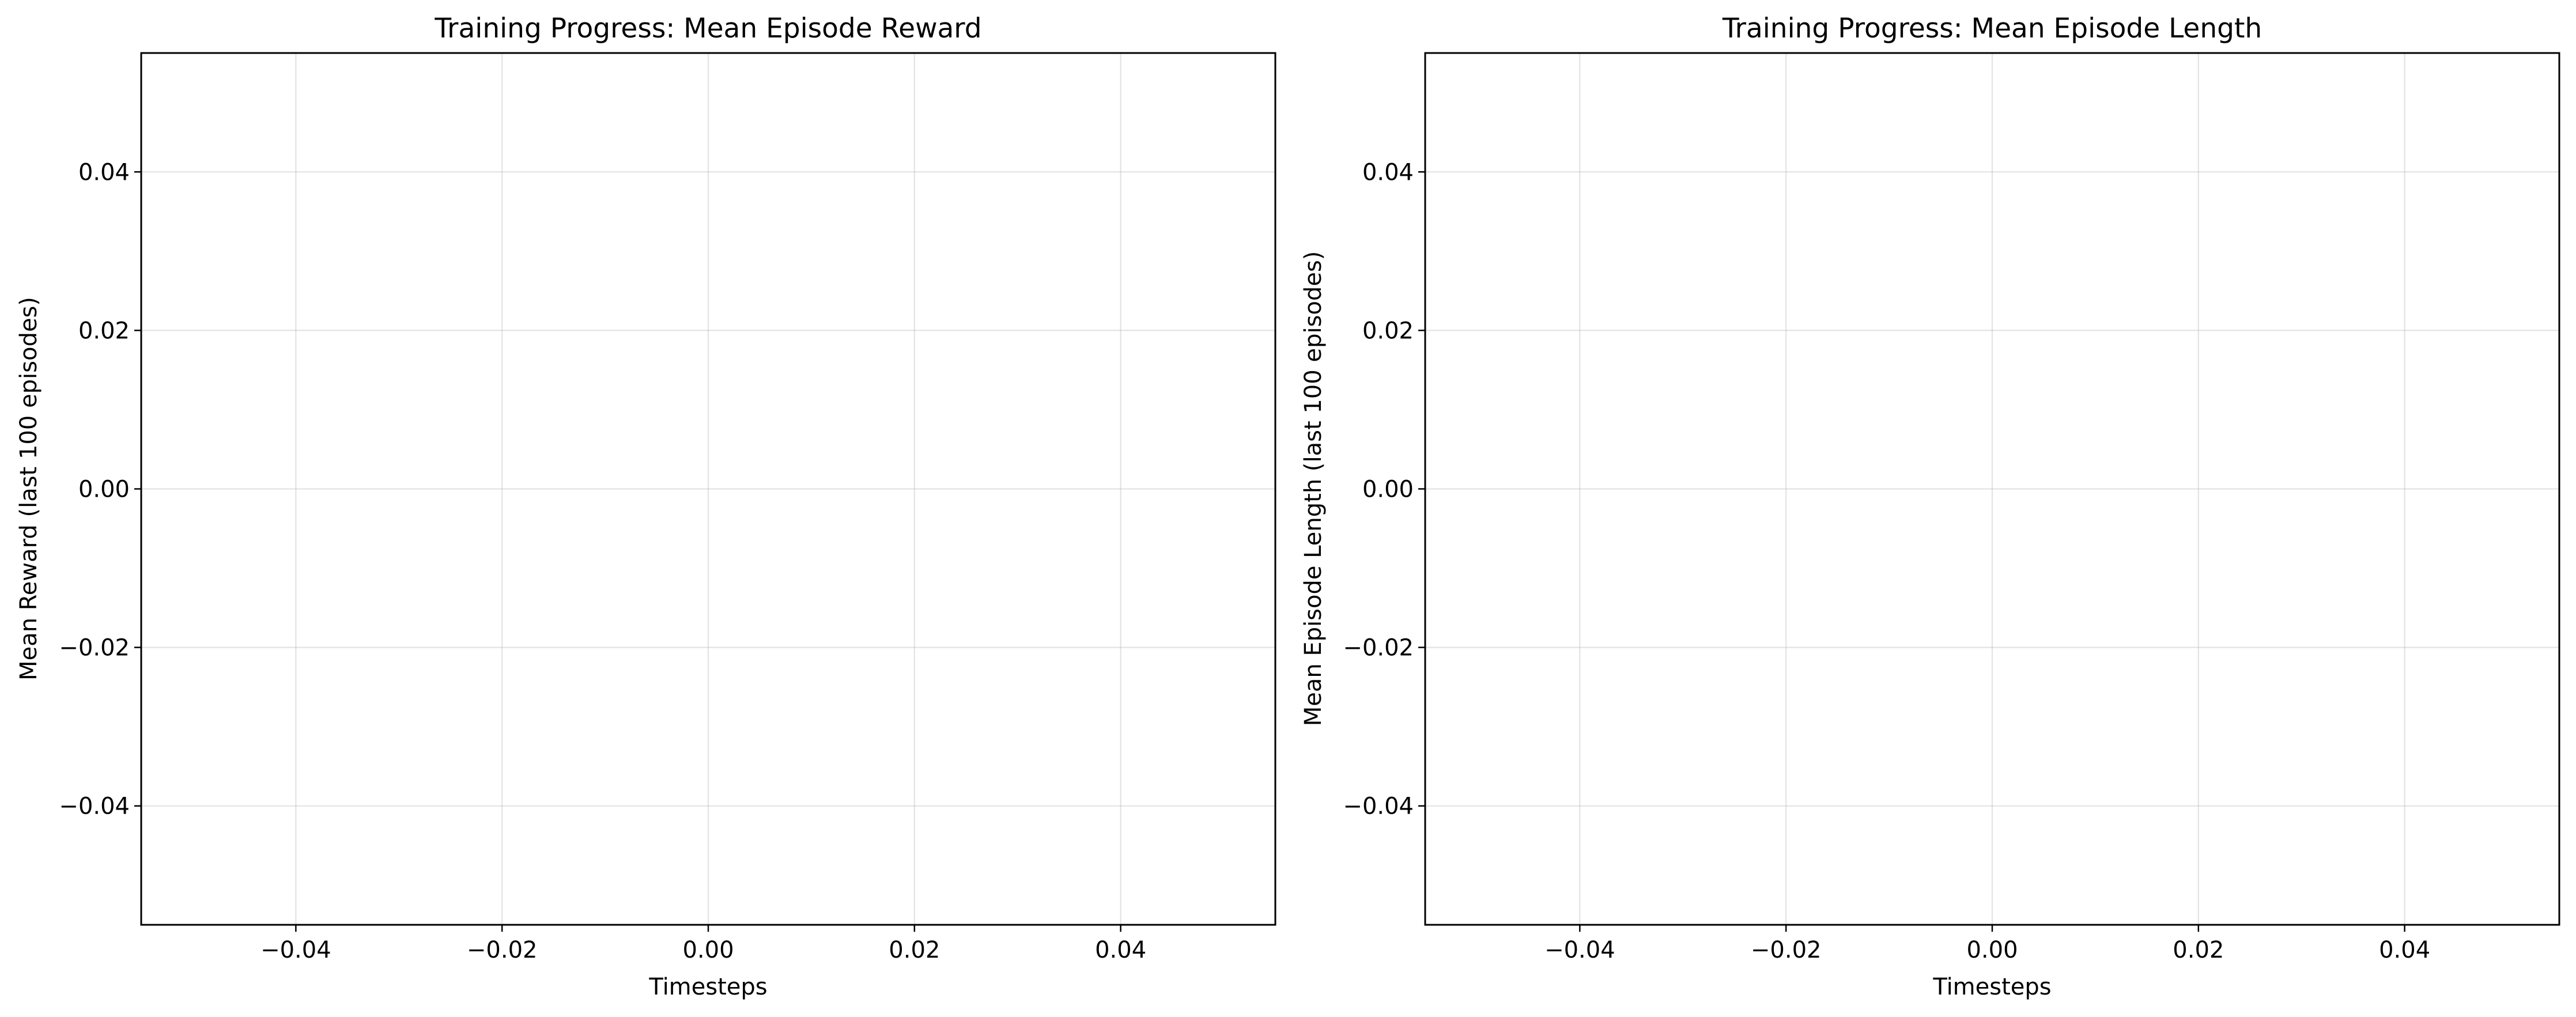 This screenshot has width=2576, height=1017. What do you see at coordinates (707, 28) in the screenshot?
I see `reward-chart-title: Training Progress: Mean Episode Reward` at bounding box center [707, 28].